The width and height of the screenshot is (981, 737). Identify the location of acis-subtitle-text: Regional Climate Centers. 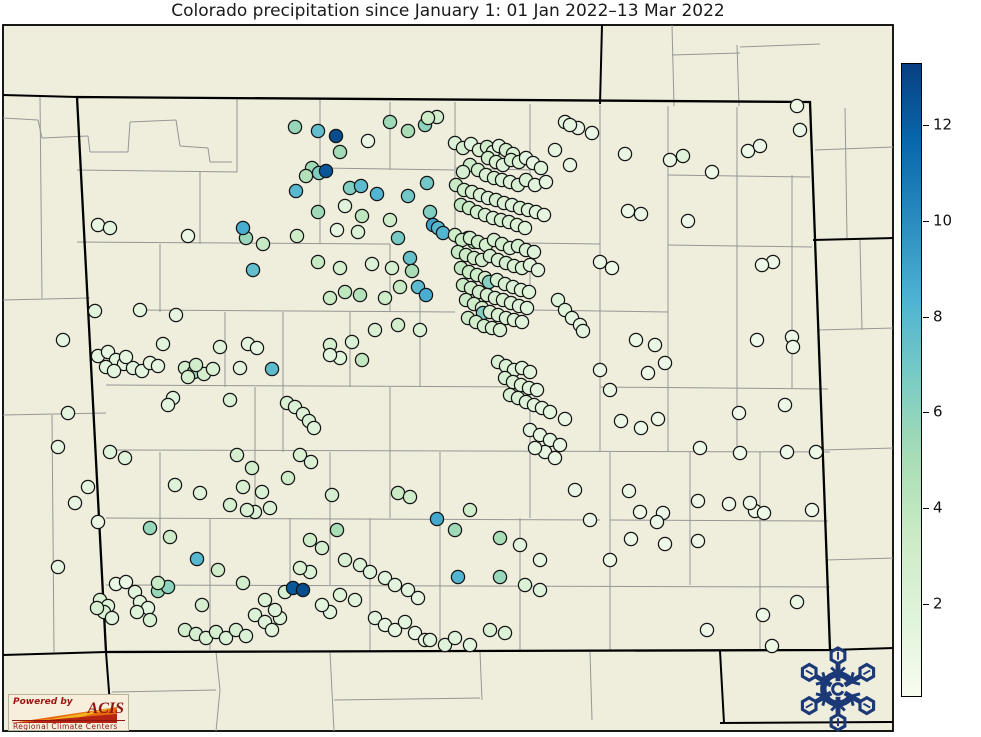
(65, 726).